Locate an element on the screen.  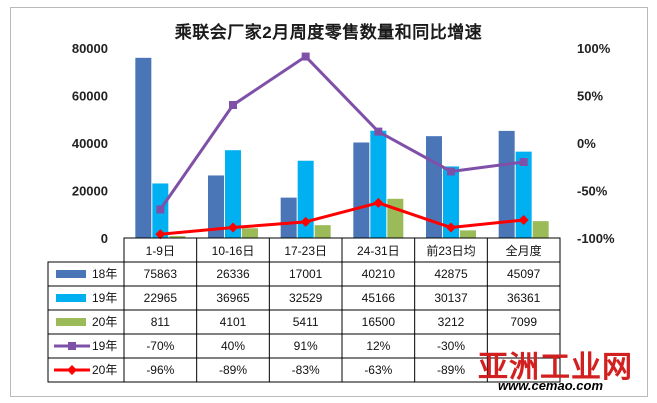
data-label: 4101 is located at coordinates (233, 322).